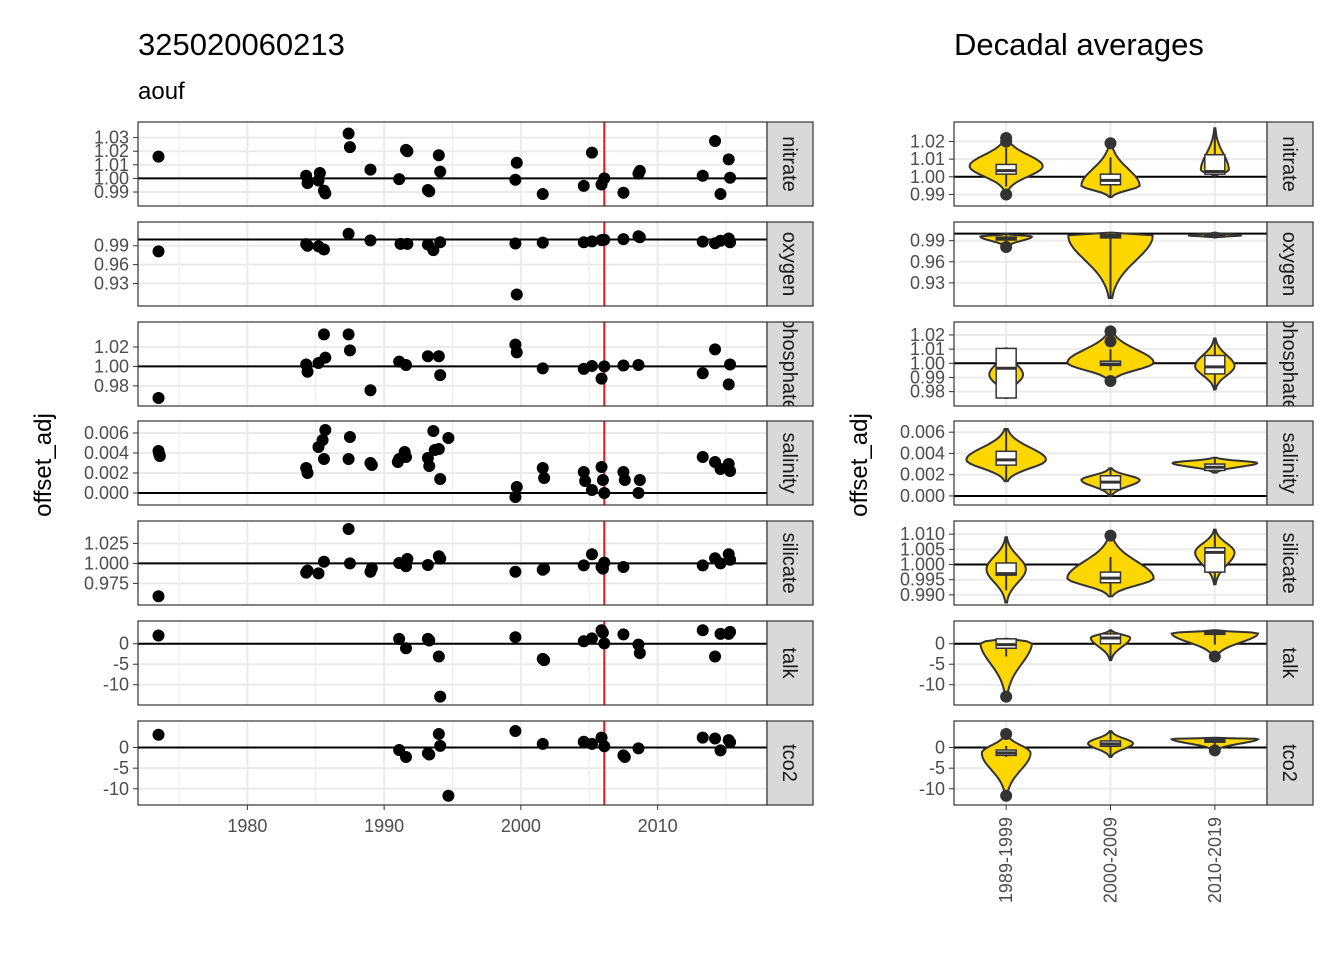  I want to click on facet-strip-label: tco2, so click(1289, 763).